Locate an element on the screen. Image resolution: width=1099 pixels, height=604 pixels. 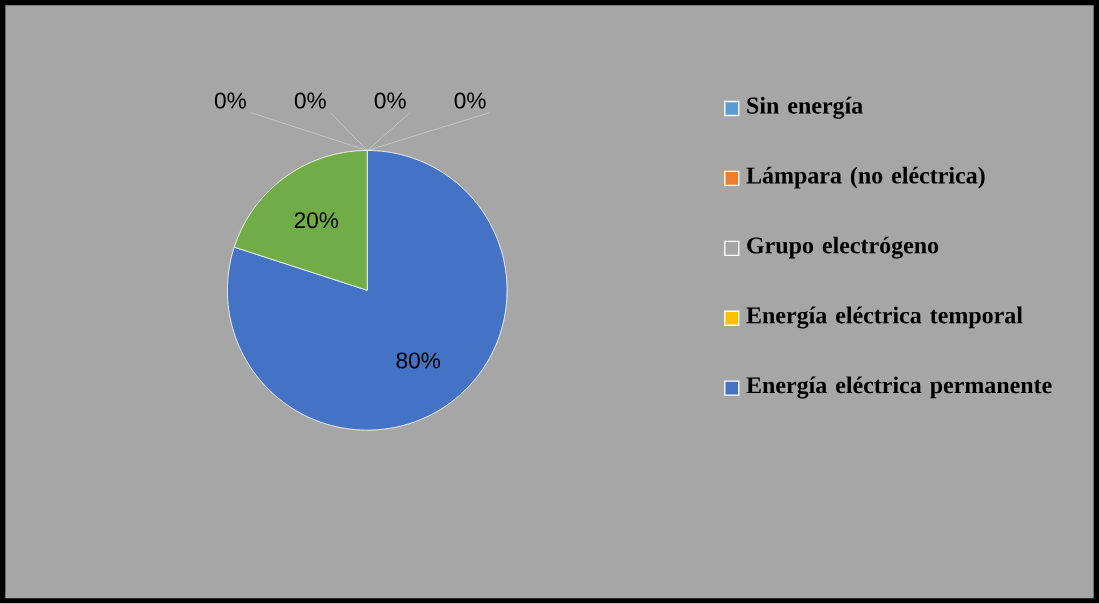
legend-label: Energía eléctrica temporal is located at coordinates (884, 317).